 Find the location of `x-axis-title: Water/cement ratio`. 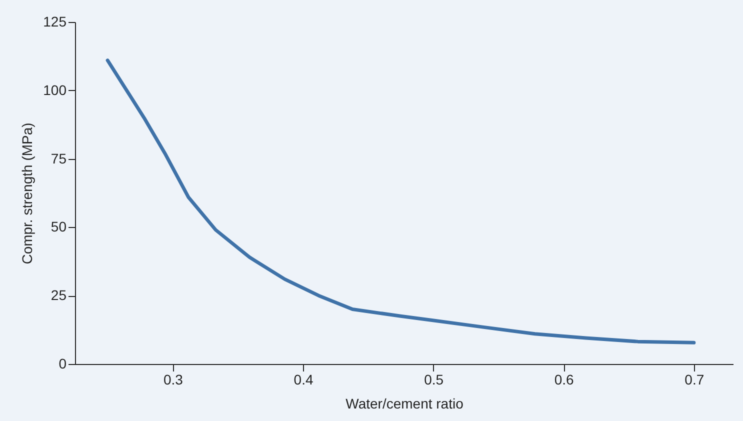

x-axis-title: Water/cement ratio is located at coordinates (405, 404).